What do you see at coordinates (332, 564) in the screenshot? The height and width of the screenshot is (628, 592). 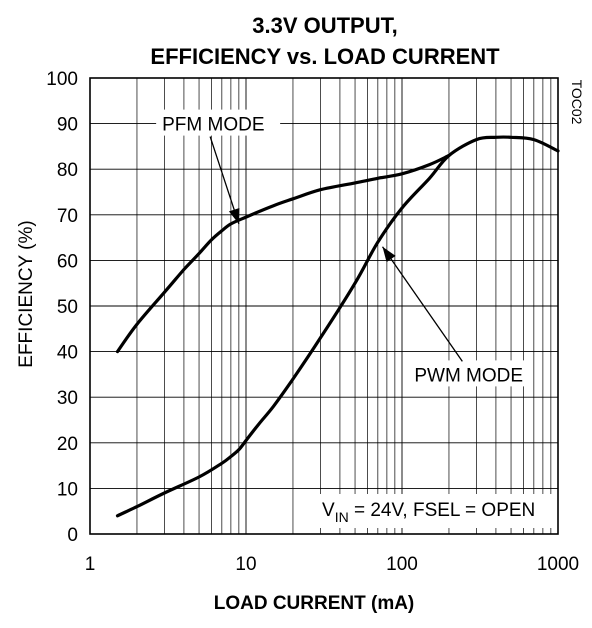 I see `x-tick-labels: 1 10 100 1000` at bounding box center [332, 564].